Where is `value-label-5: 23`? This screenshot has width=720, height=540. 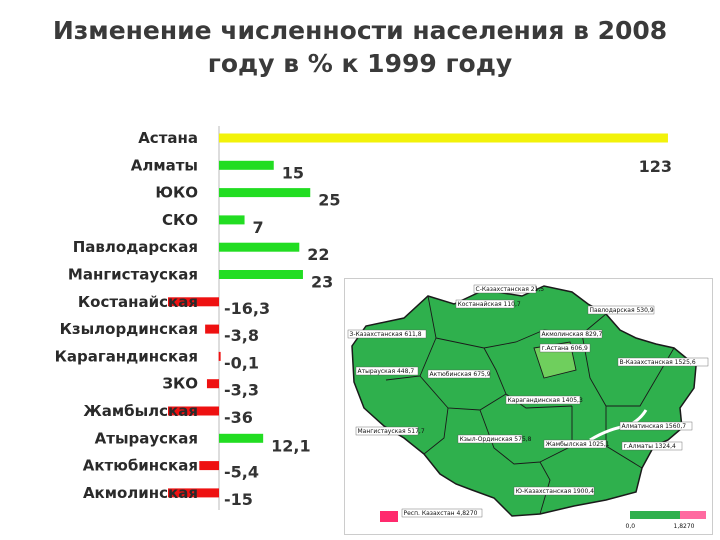 value-label-5: 23 is located at coordinates (322, 282).